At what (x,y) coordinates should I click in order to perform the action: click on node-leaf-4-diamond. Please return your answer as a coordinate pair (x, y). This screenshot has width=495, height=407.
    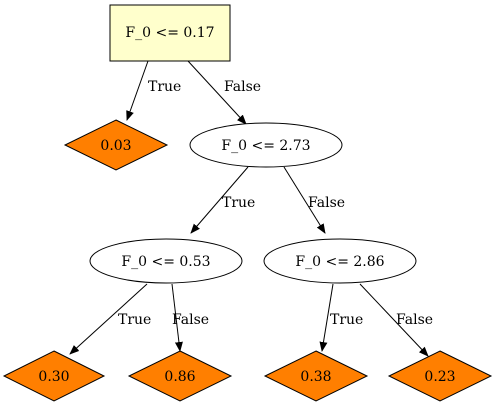
    Looking at the image, I should click on (316, 376).